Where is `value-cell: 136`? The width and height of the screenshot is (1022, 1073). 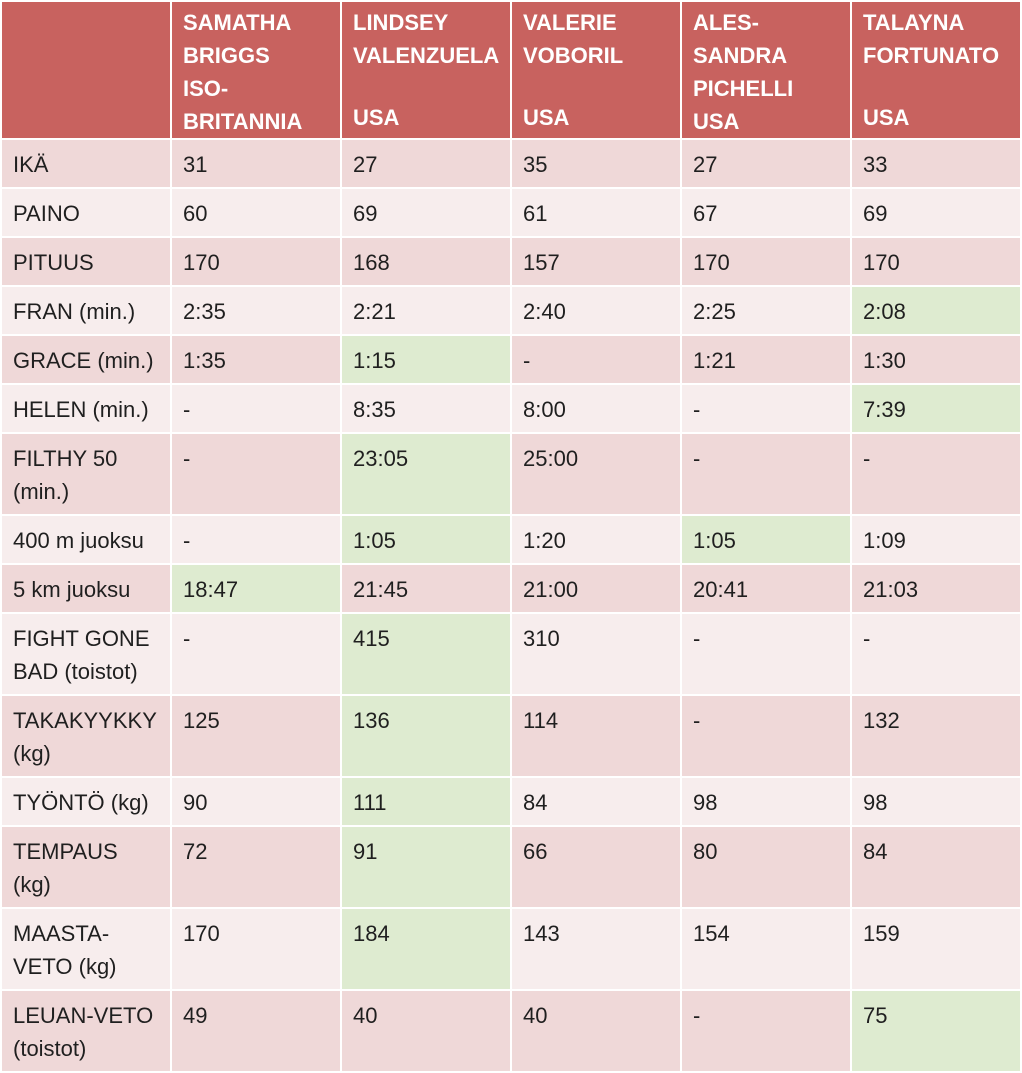
value-cell: 136 is located at coordinates (426, 736).